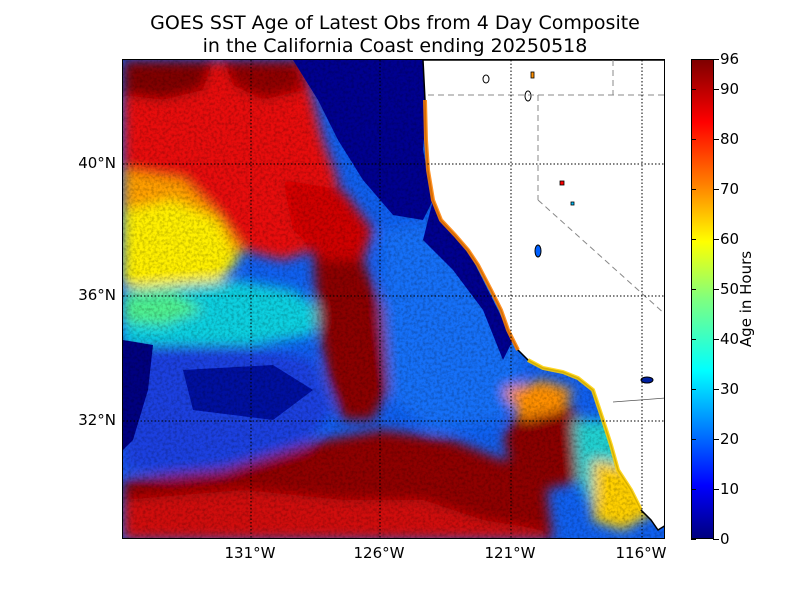 The height and width of the screenshot is (600, 800). Describe the element at coordinates (730, 239) in the screenshot. I see `colorbar-tick-label: 60` at that location.